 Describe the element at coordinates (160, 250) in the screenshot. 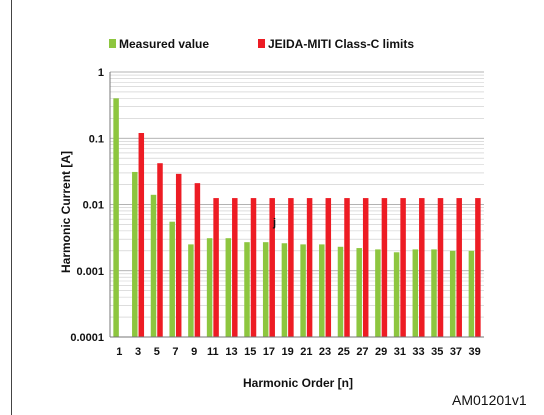

I see `bar-limit-n5` at that location.